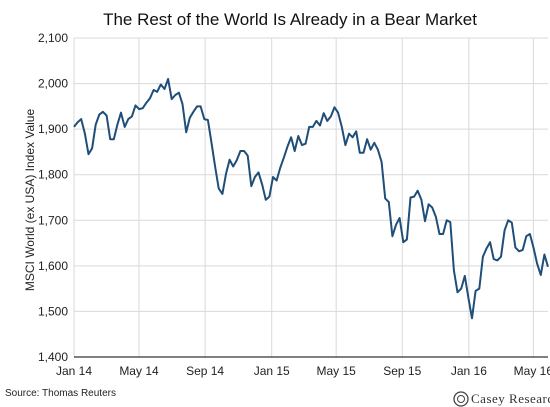  Describe the element at coordinates (402, 371) in the screenshot. I see `x-tick-label: Sep 15` at that location.